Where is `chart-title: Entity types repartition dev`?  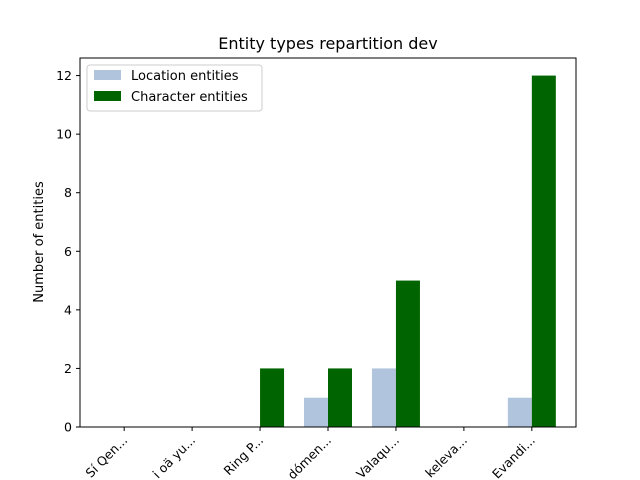
chart-title: Entity types repartition dev is located at coordinates (328, 43).